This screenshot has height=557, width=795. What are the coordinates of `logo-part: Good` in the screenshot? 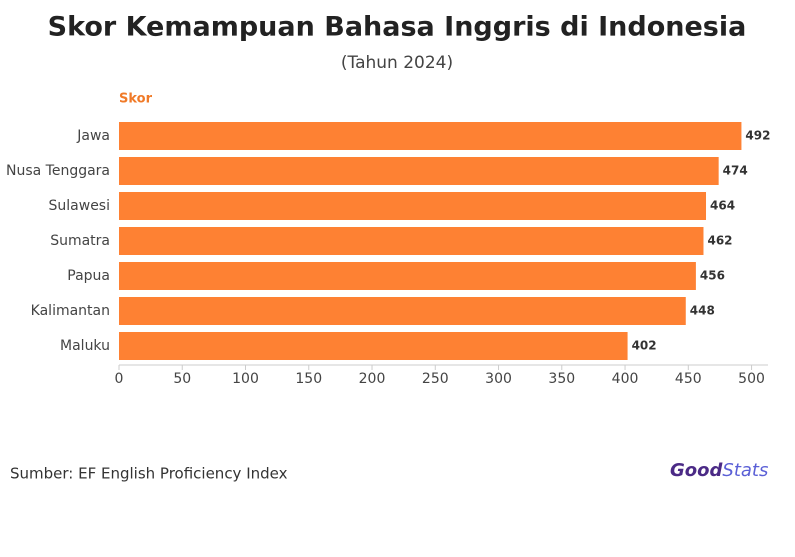 It's located at (697, 470).